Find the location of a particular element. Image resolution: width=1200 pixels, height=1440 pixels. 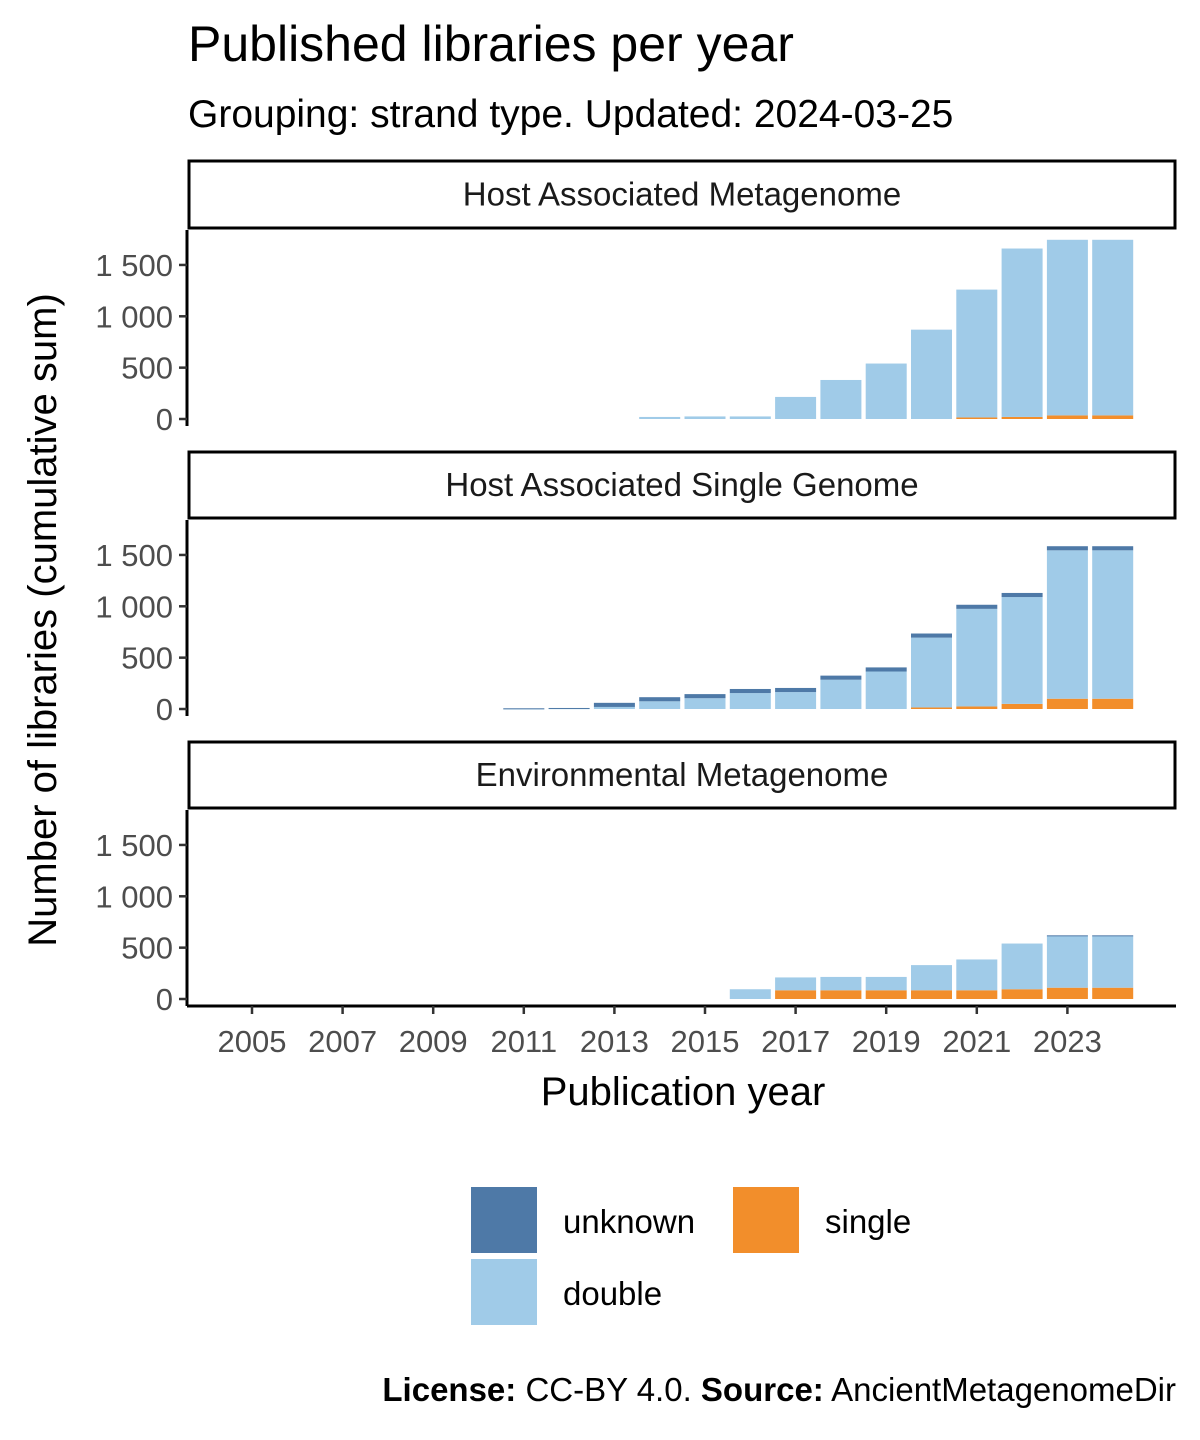

chart-title: Published libraries per year is located at coordinates (491, 44).